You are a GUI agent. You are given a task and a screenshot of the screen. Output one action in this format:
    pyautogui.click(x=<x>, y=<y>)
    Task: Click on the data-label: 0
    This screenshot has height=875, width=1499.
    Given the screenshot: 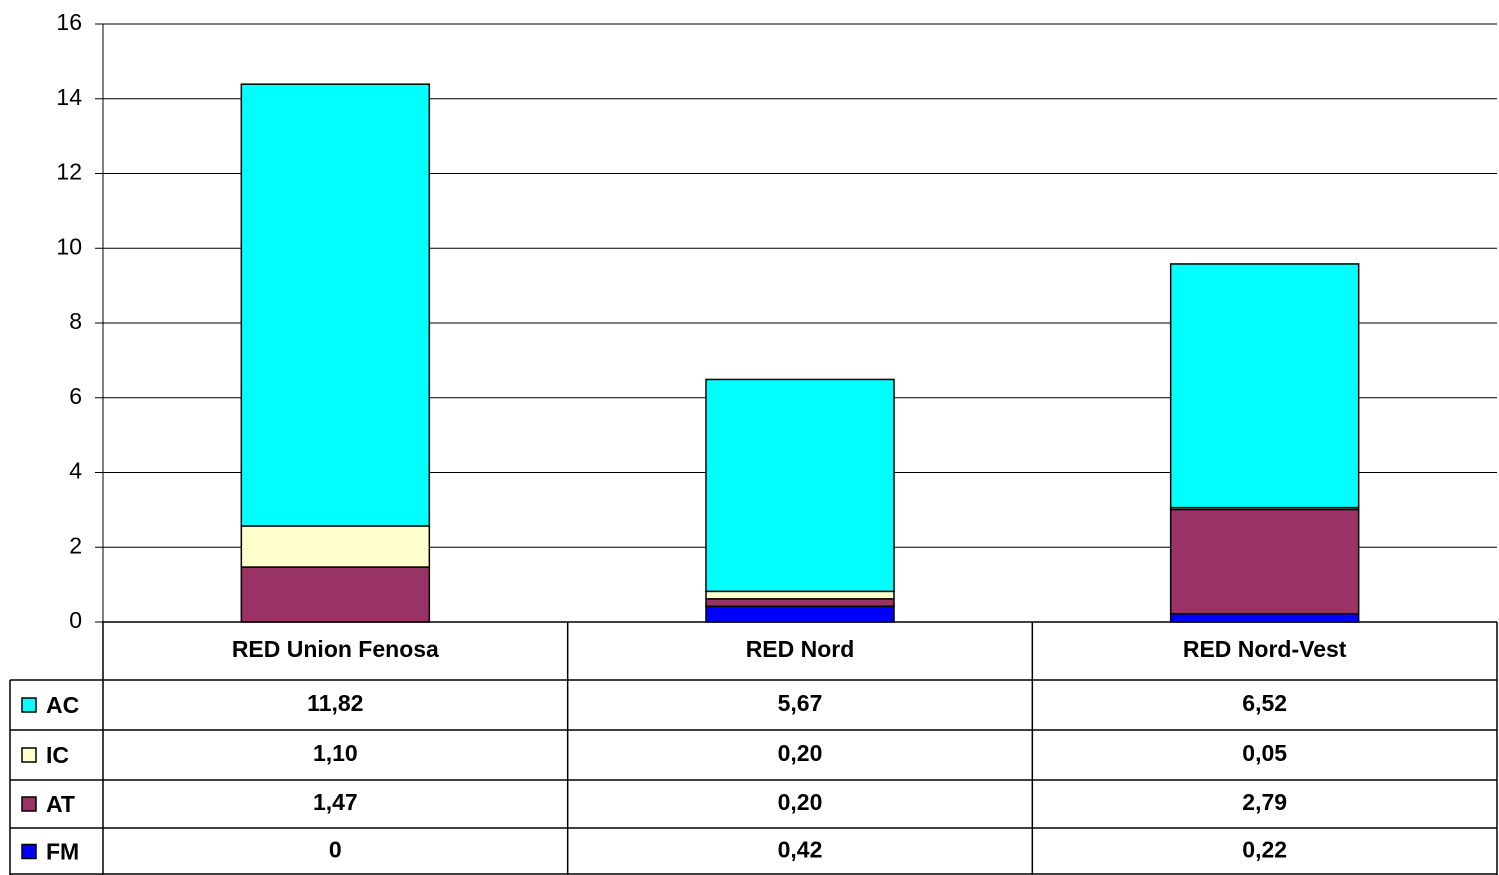 What is the action you would take?
    pyautogui.click(x=335, y=850)
    